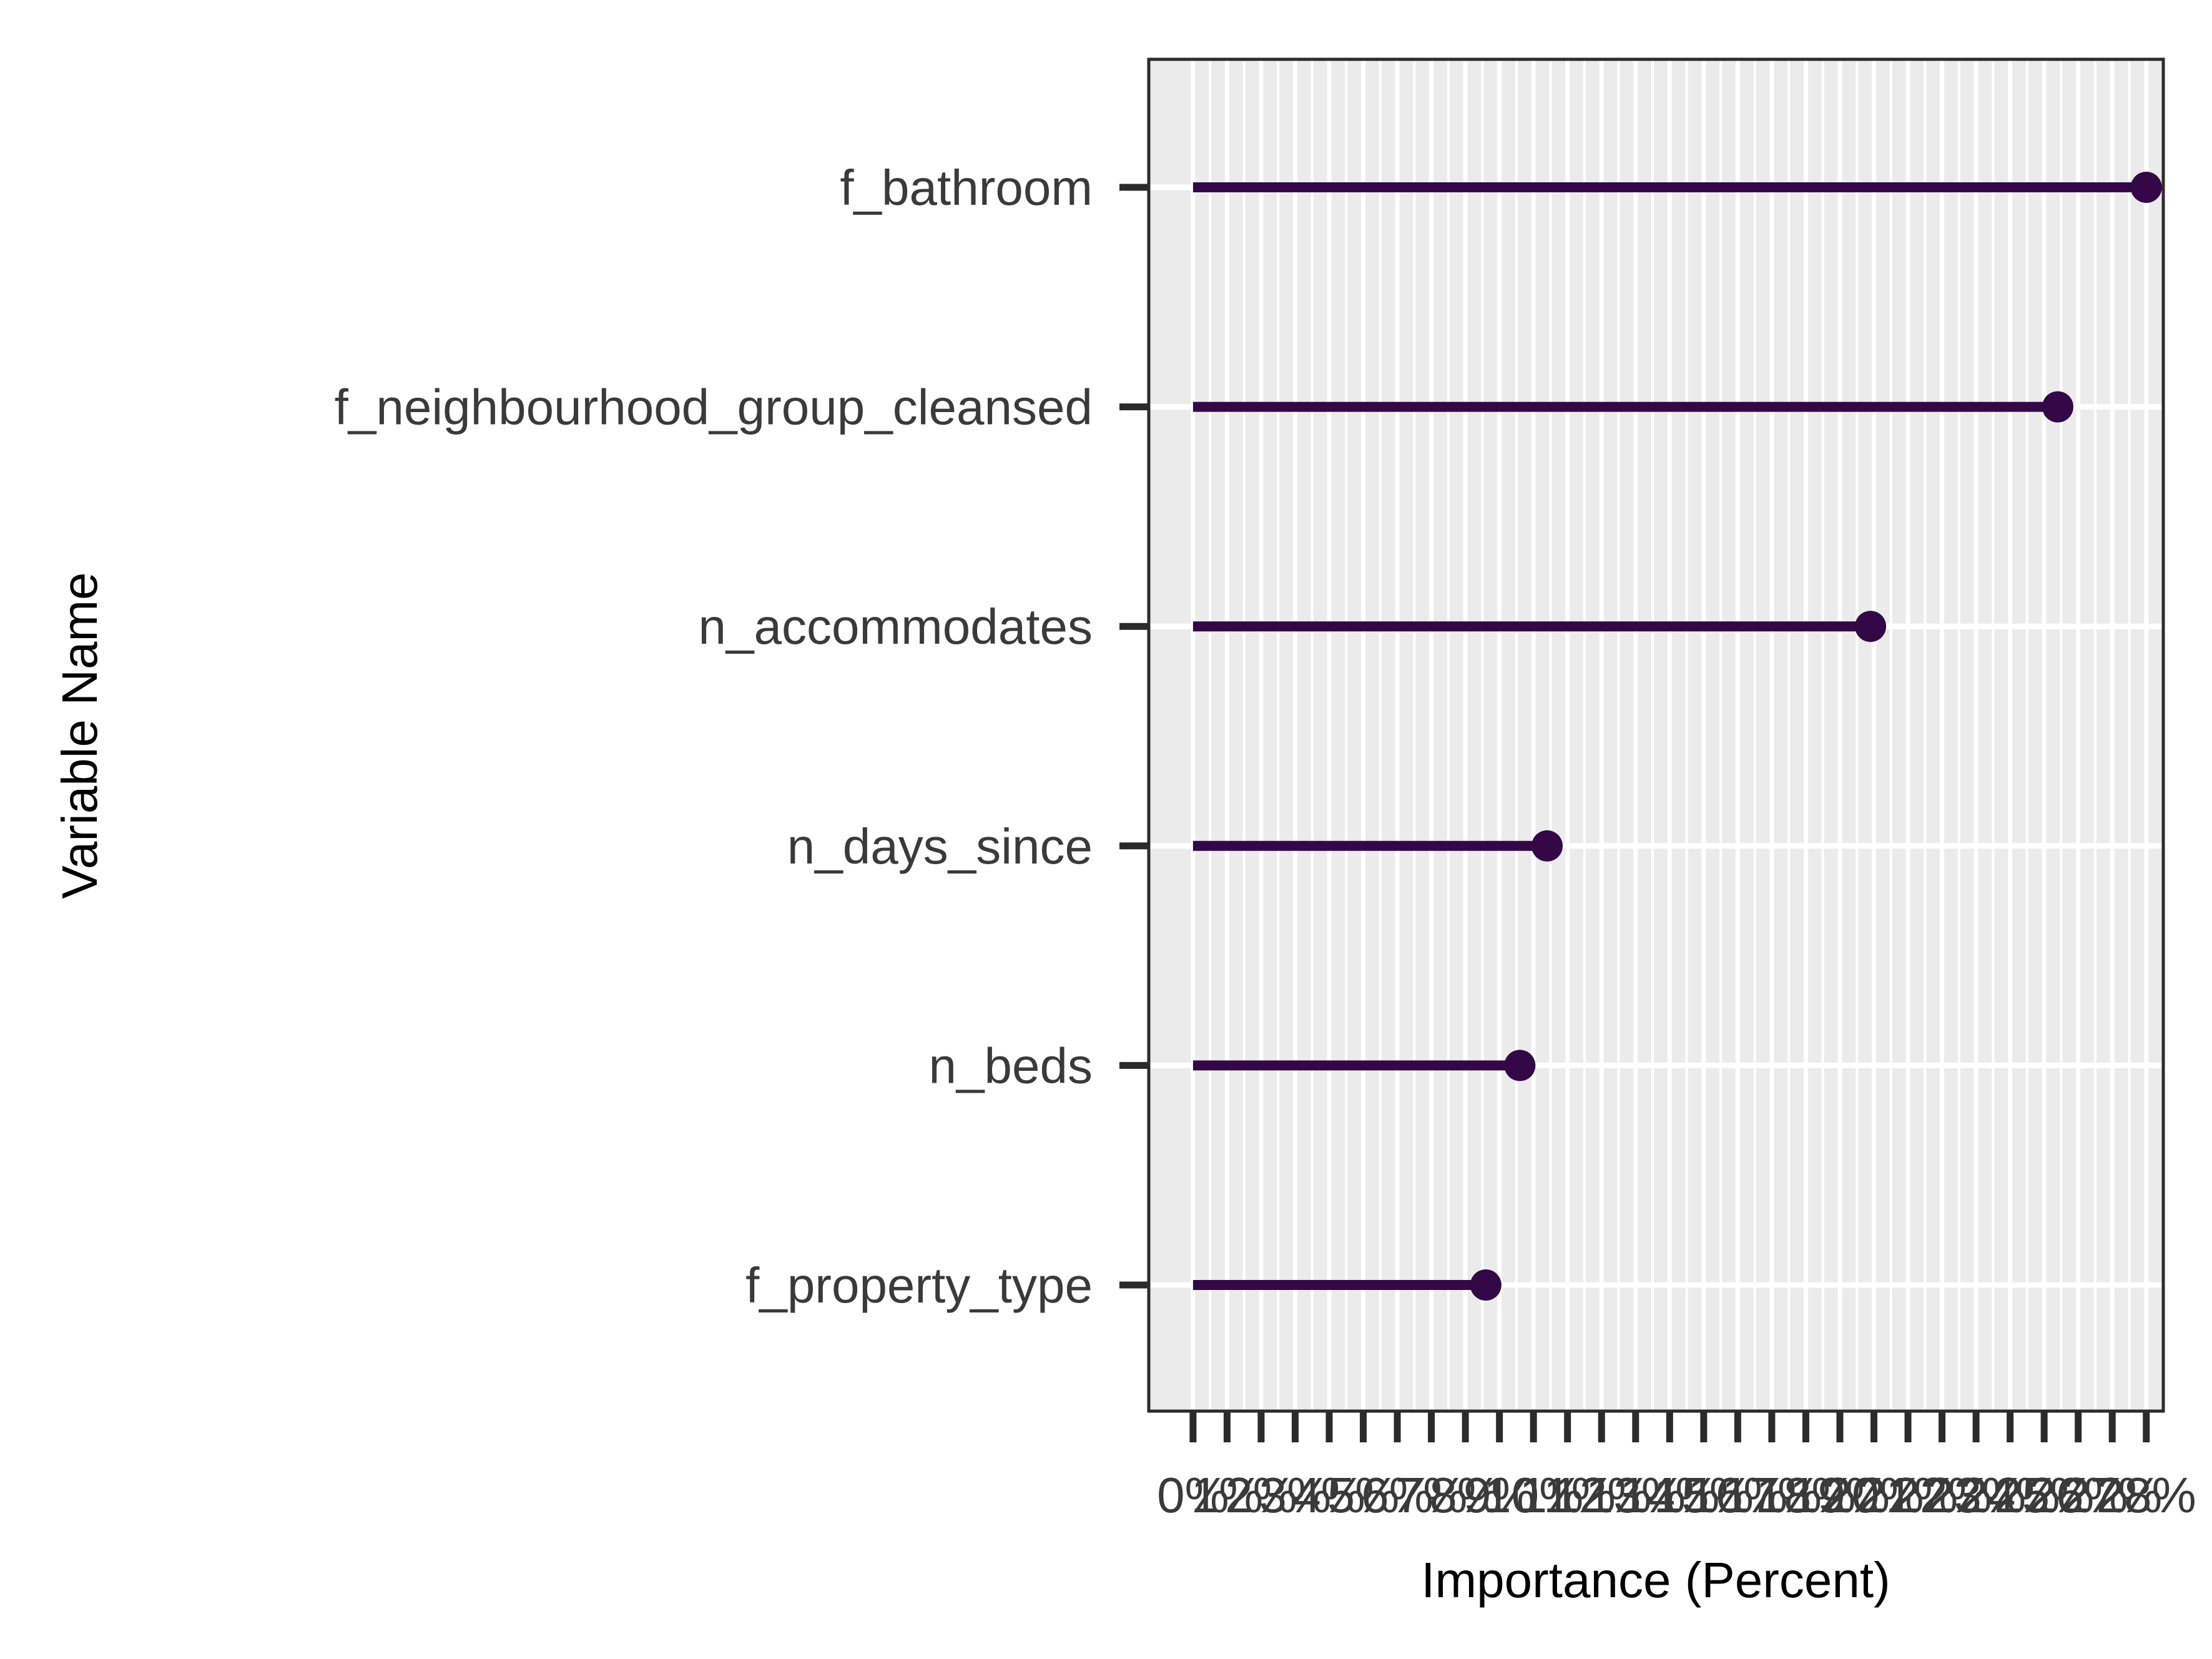 This screenshot has width=2212, height=1659. Describe the element at coordinates (2146, 1495) in the screenshot. I see `x-tick-label: 28%` at that location.